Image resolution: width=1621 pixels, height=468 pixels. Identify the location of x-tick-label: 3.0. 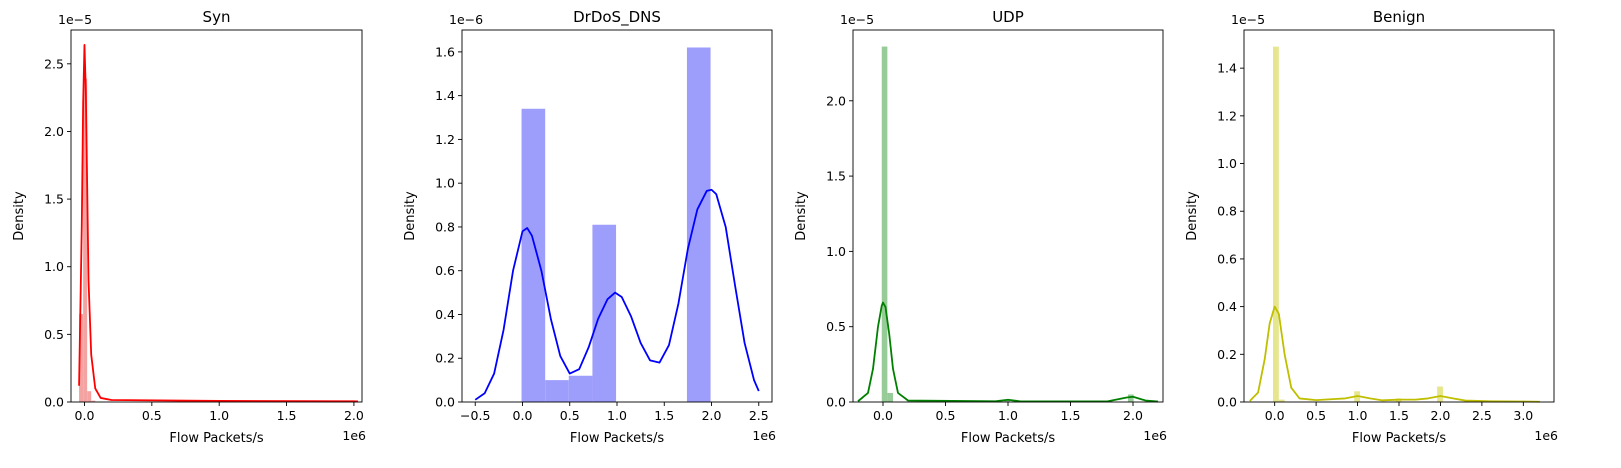
(1523, 415).